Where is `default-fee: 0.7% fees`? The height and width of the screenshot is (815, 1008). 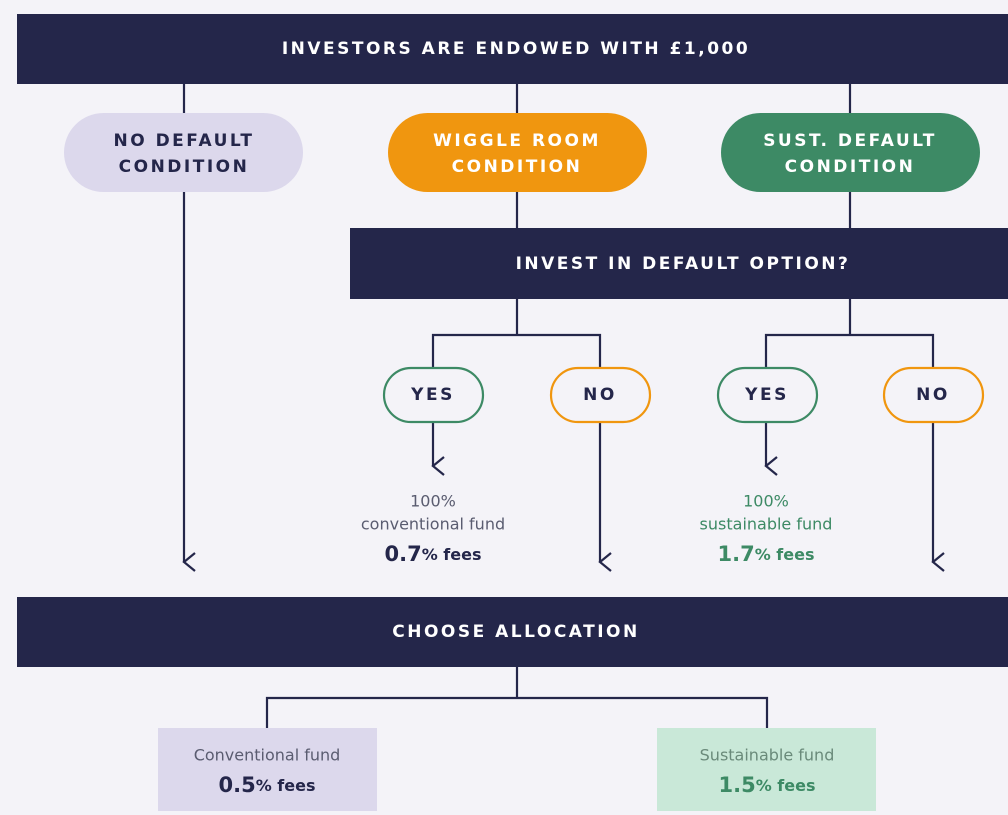 default-fee: 0.7% fees is located at coordinates (433, 554).